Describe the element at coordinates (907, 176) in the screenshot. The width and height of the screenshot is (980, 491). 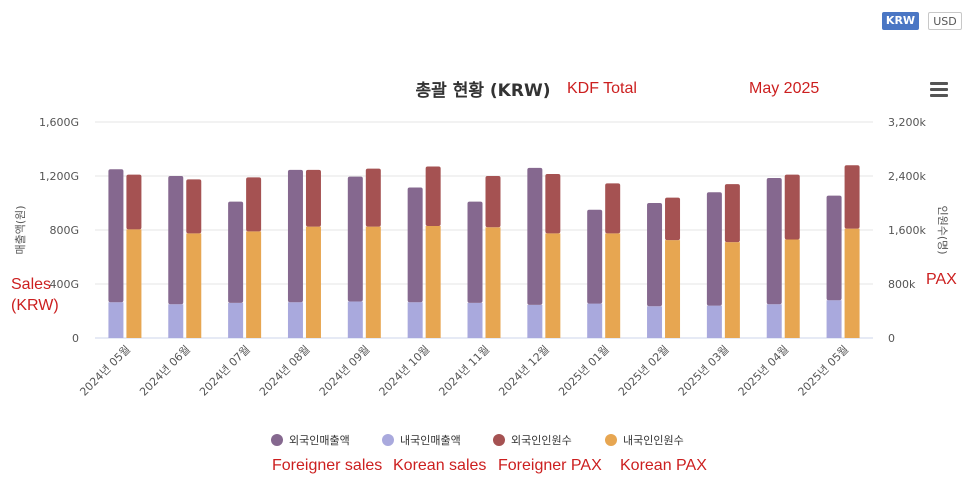
I see `right-tick-label: 2,400k` at that location.